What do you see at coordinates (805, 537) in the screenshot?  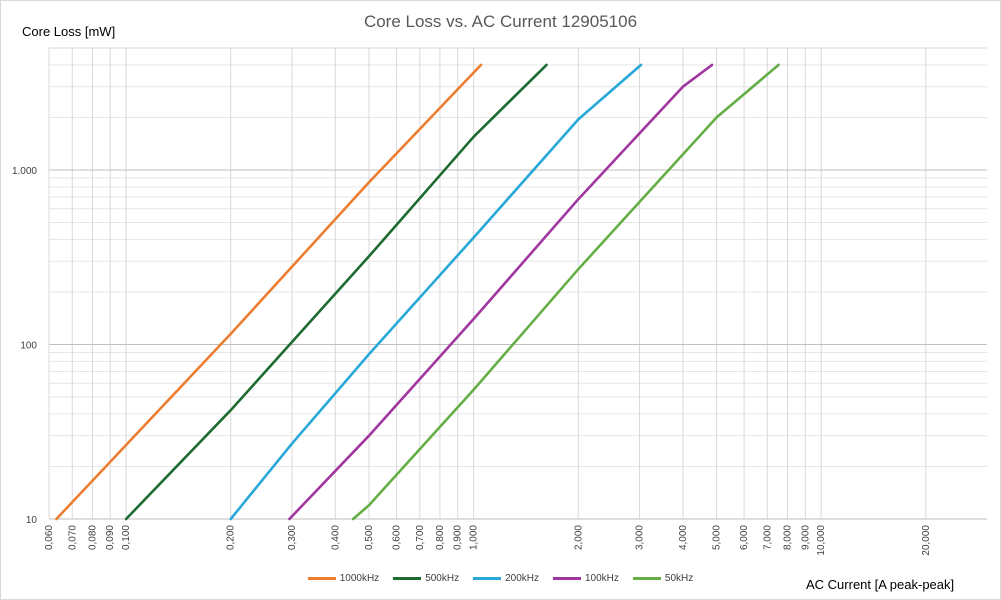 I see `x-tick-label: 9,000` at bounding box center [805, 537].